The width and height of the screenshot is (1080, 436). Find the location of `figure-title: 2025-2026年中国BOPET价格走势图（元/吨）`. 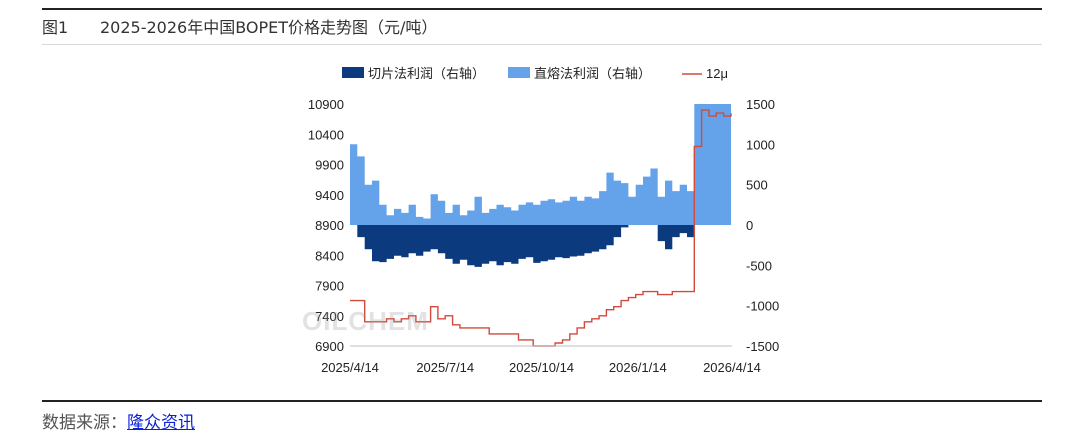

figure-title: 2025-2026年中国BOPET价格走势图（元/吨） is located at coordinates (269, 27).